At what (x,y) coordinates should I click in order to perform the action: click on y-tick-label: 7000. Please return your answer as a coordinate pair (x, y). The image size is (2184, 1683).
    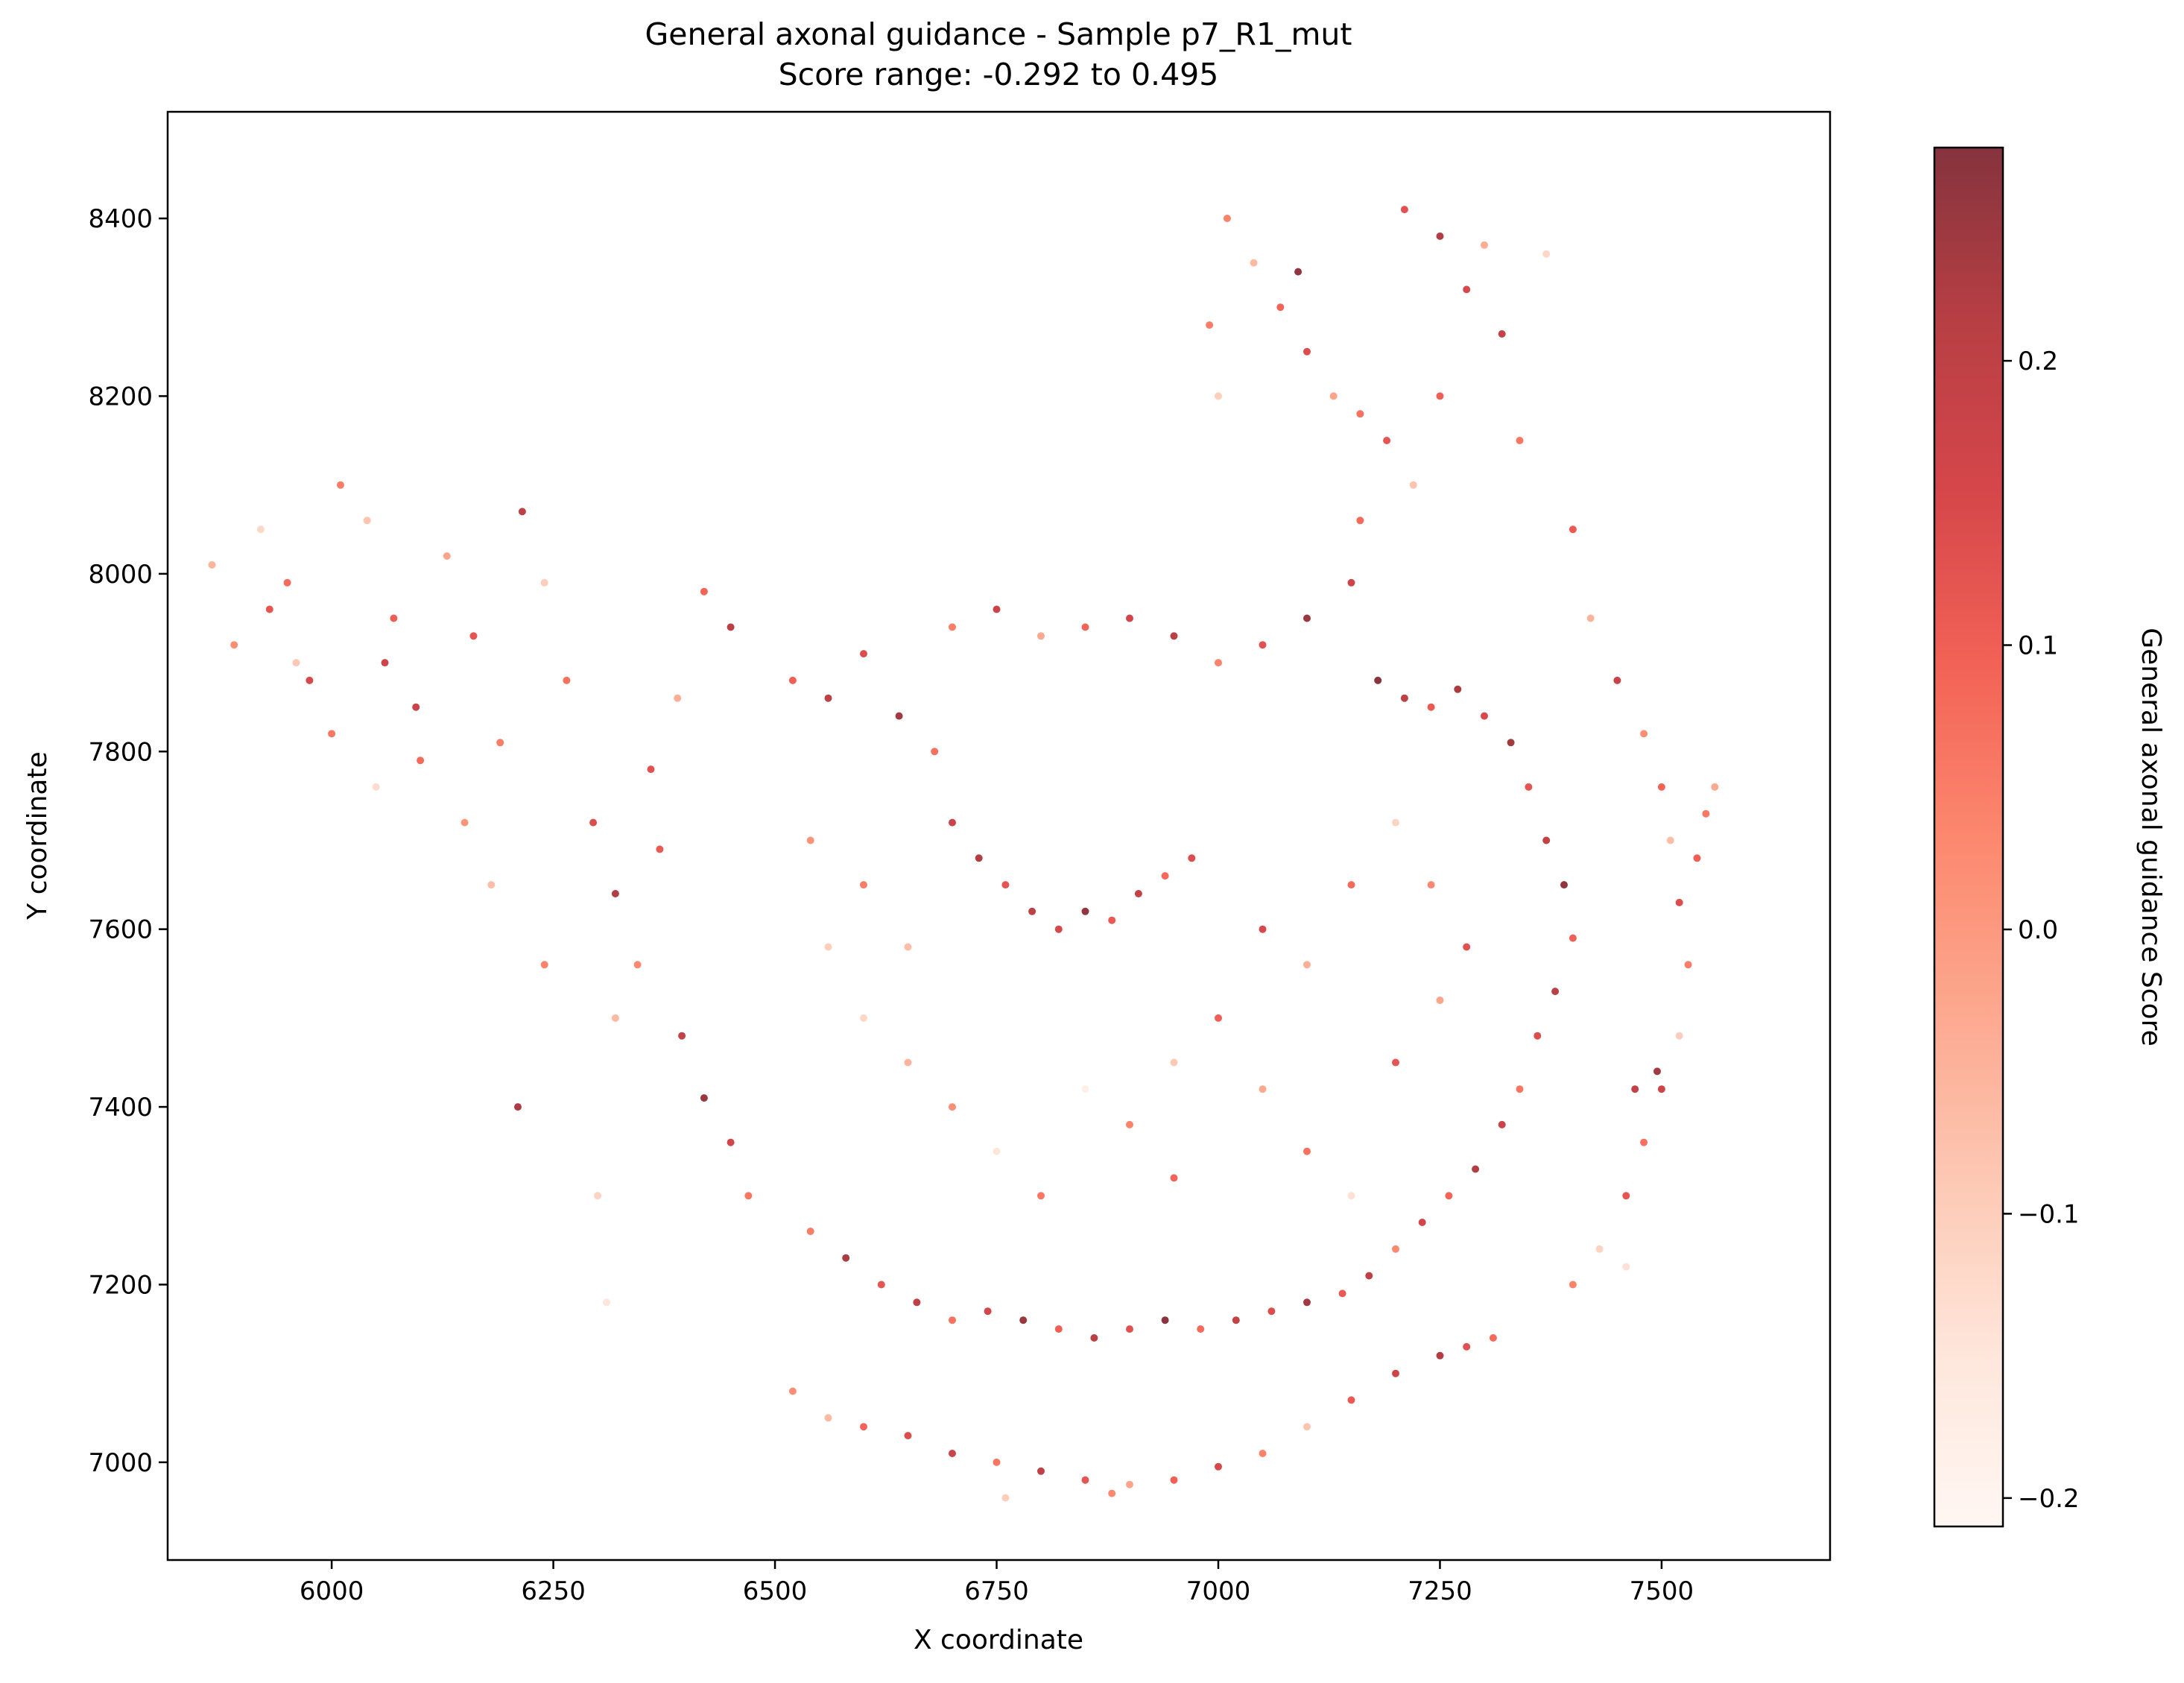
    Looking at the image, I should click on (120, 1463).